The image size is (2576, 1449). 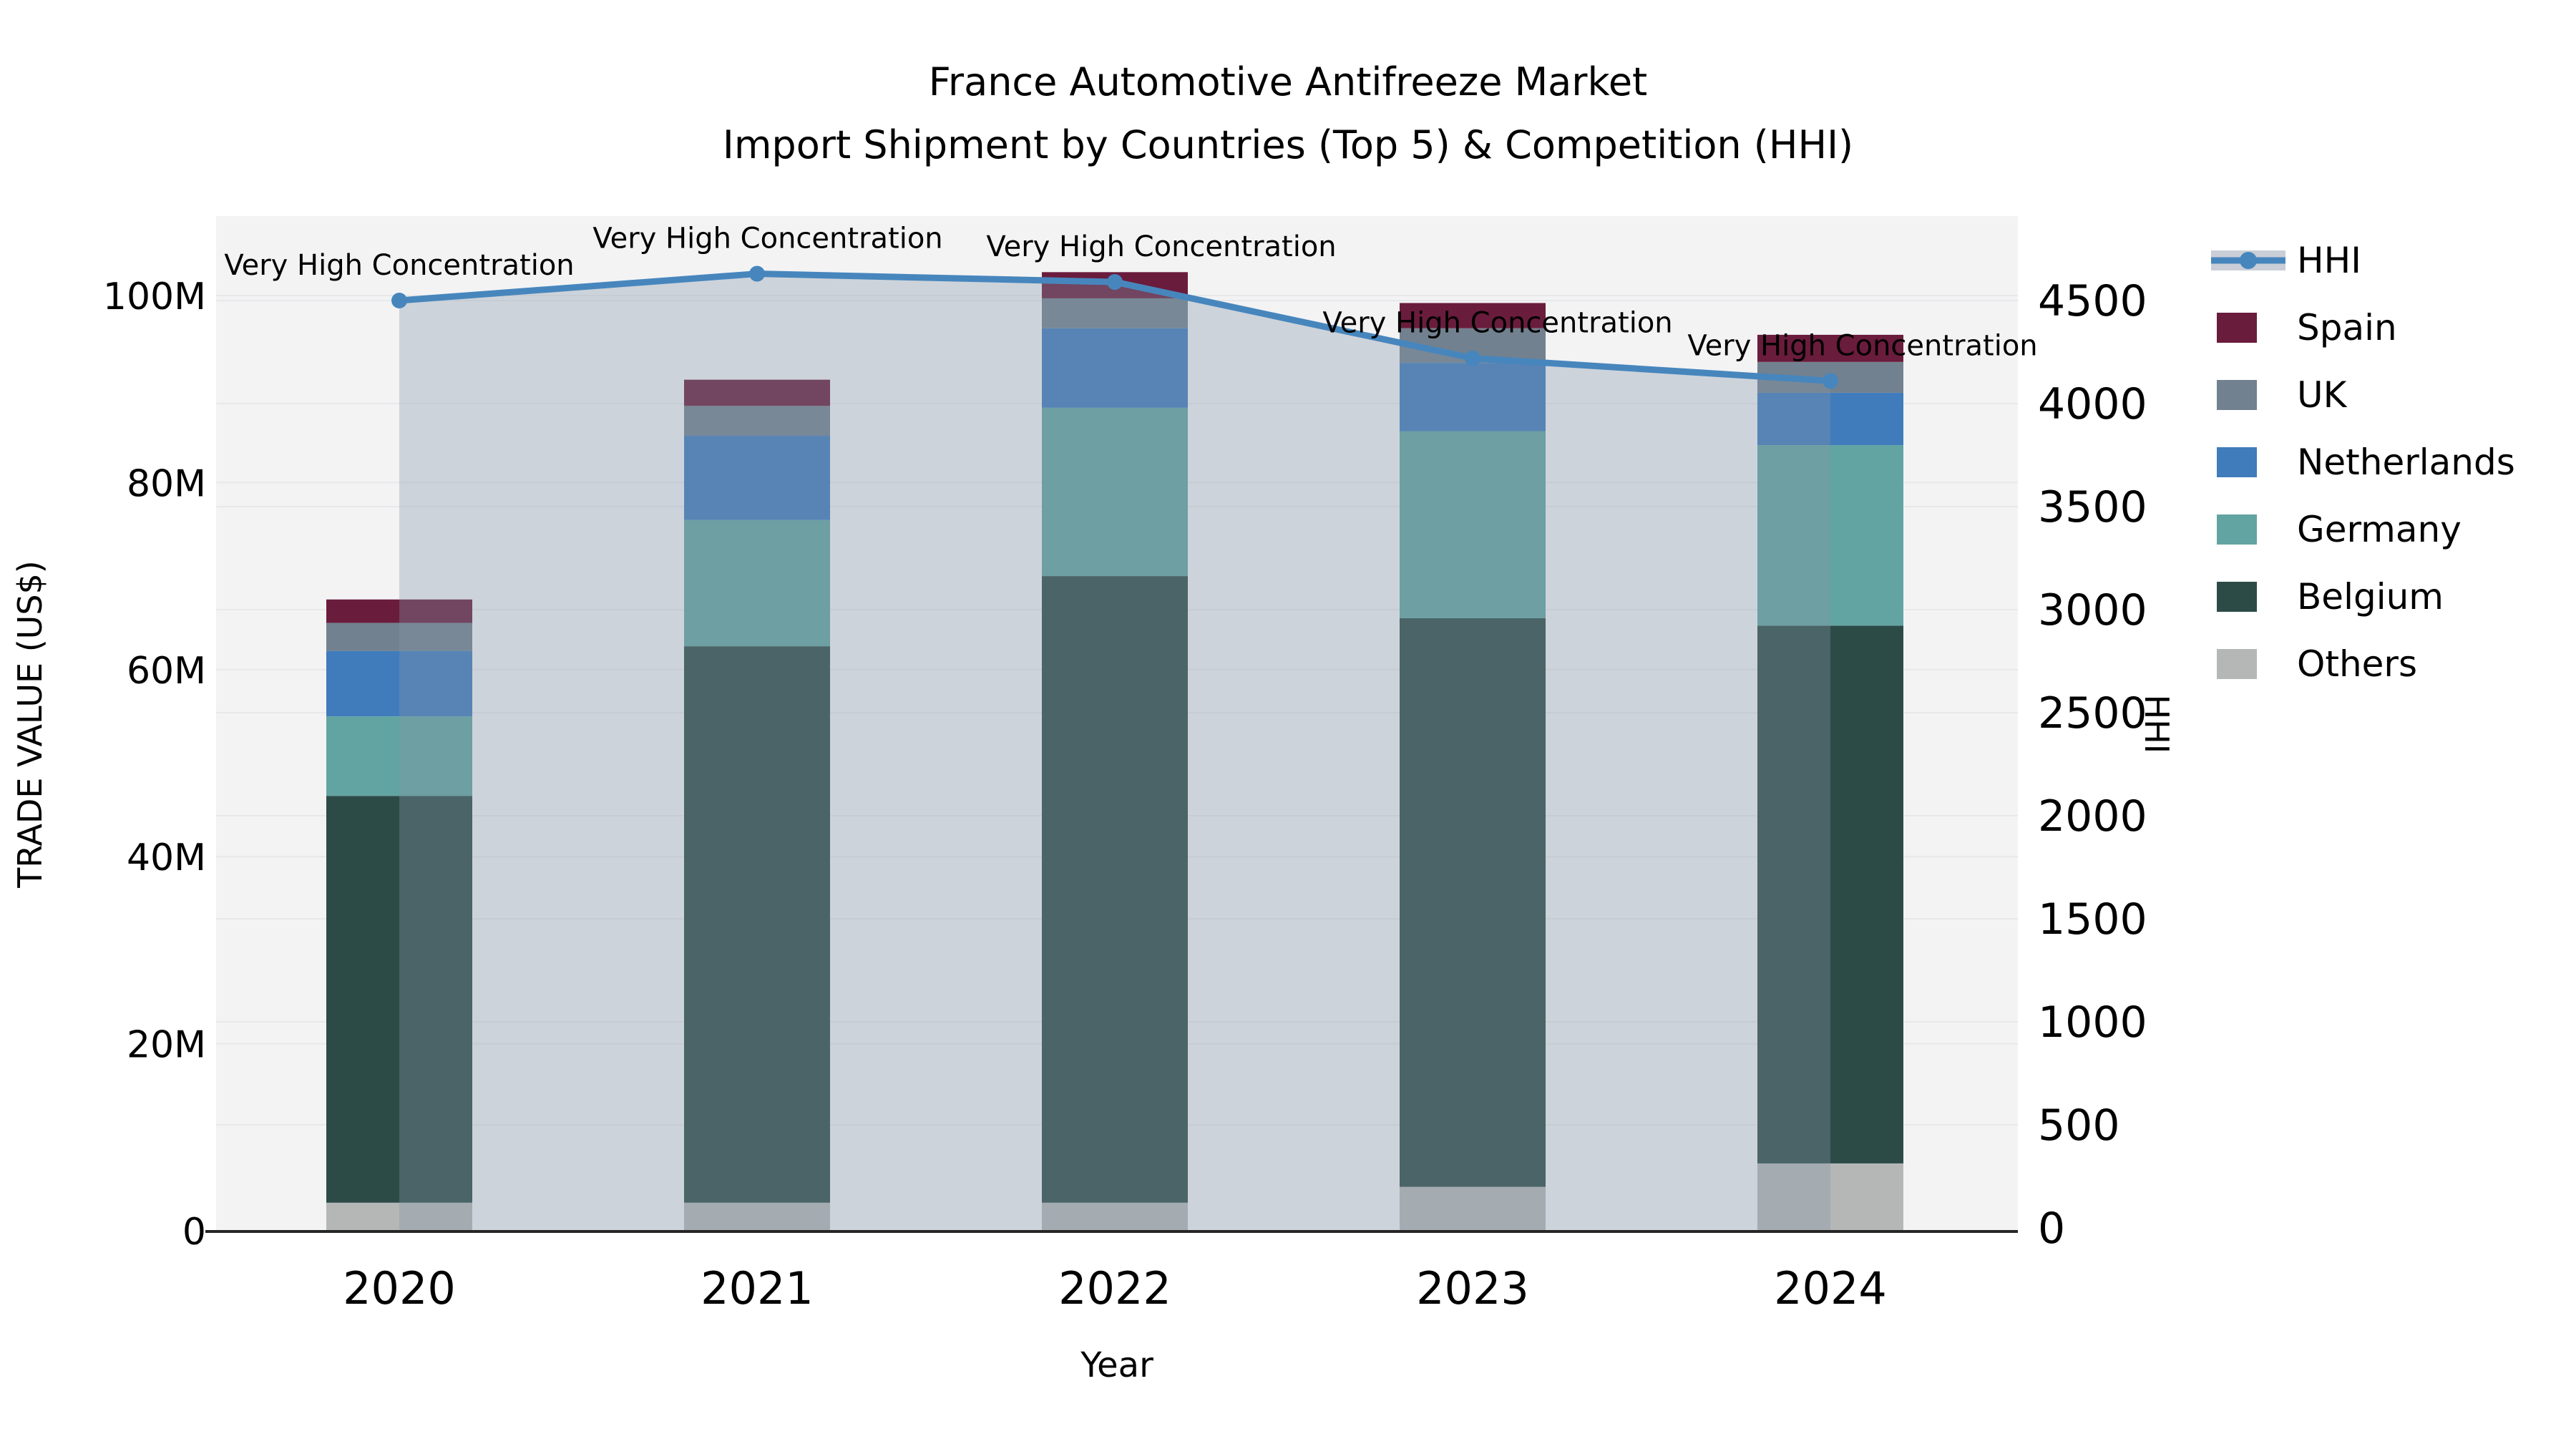 What do you see at coordinates (2237, 664) in the screenshot?
I see `legend-swatch-others` at bounding box center [2237, 664].